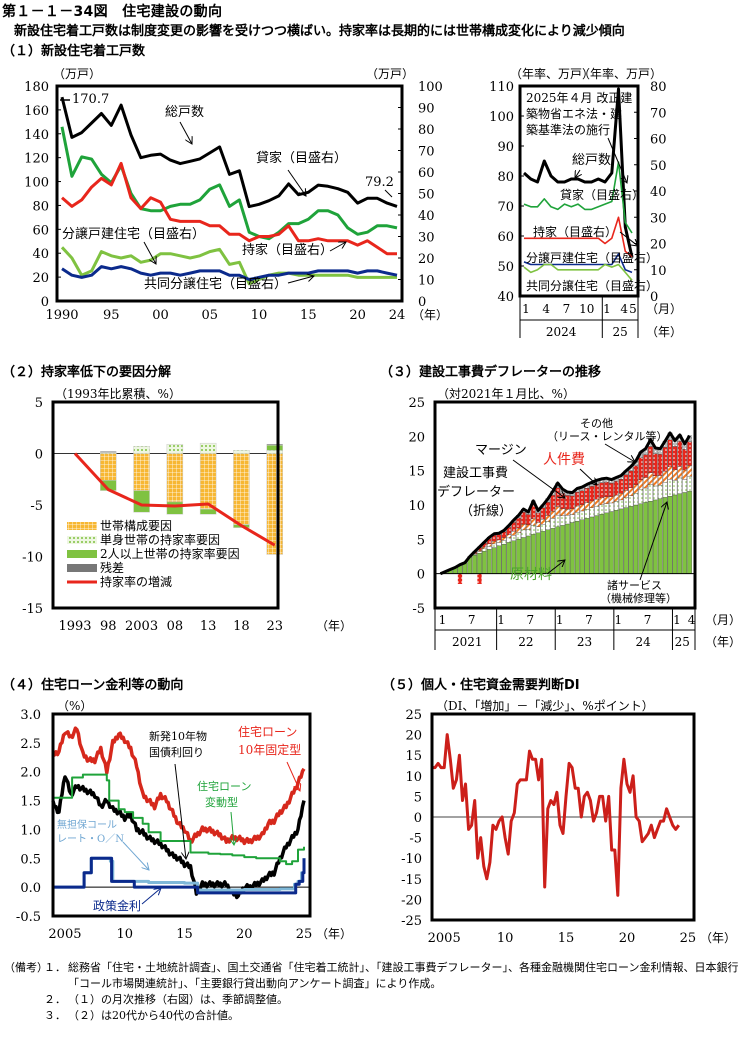 The height and width of the screenshot is (1048, 741). I want to click on notes-label: （備考）, so click(26, 967).